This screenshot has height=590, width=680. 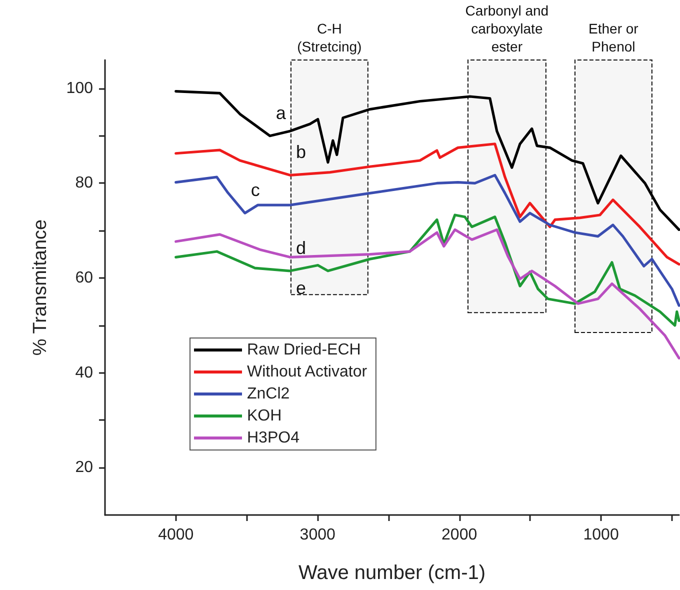 I want to click on annotation: c, so click(x=255, y=190).